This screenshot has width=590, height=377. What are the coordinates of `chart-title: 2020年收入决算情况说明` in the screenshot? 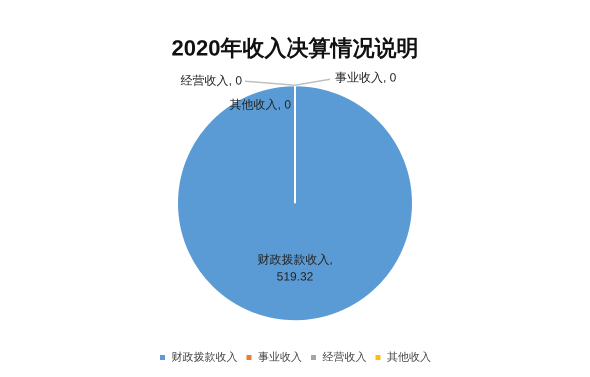 It's located at (295, 47).